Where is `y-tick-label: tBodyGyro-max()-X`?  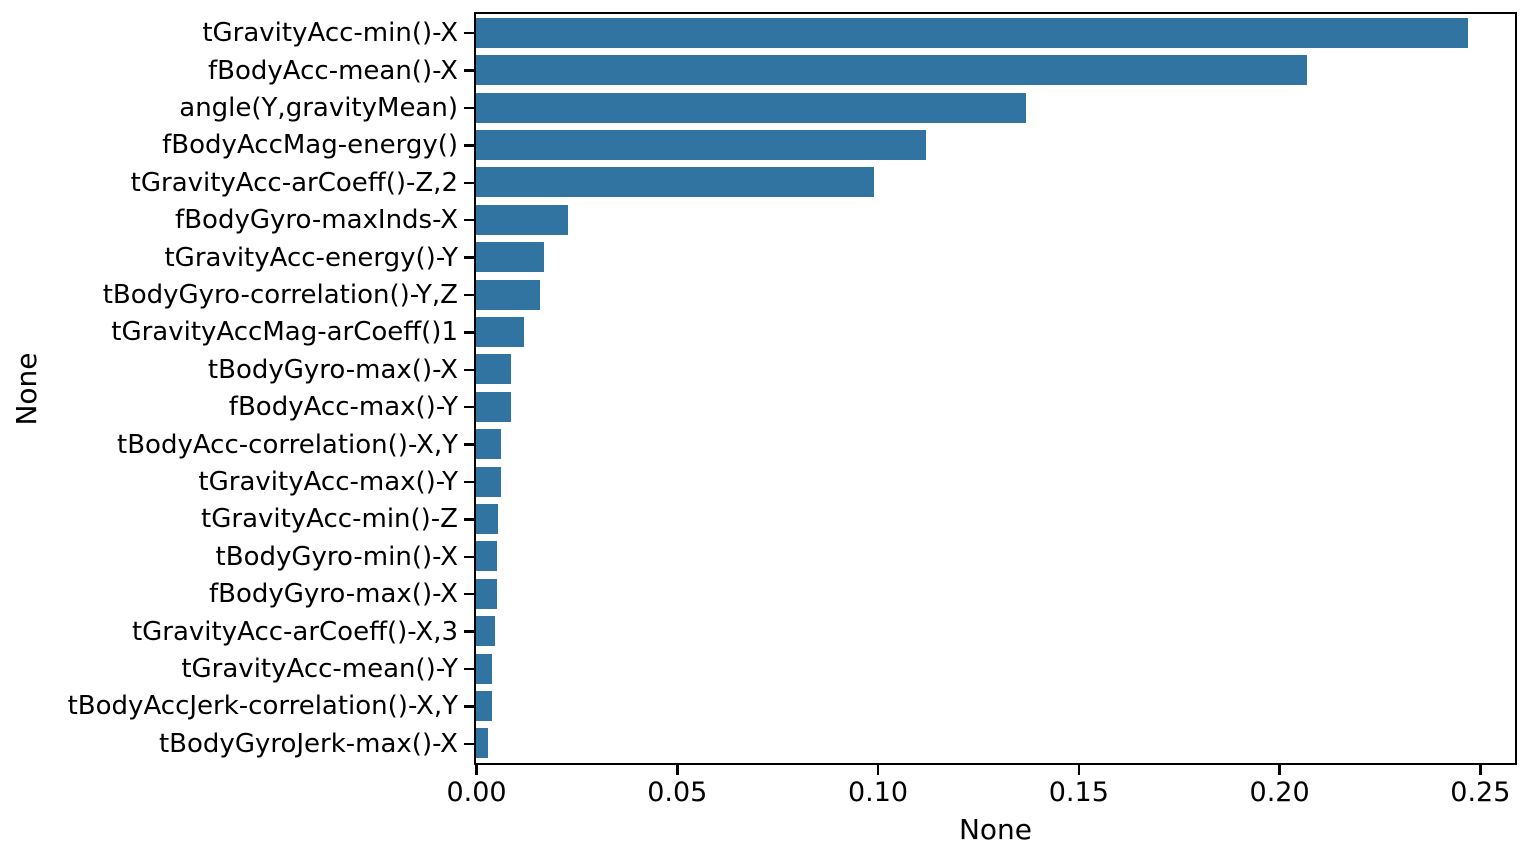 y-tick-label: tBodyGyro-max()-X is located at coordinates (332, 369).